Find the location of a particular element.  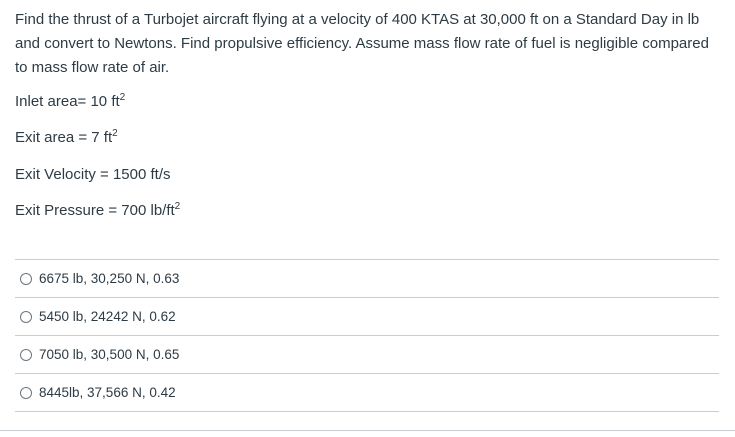

given-exit-velocity: Exit Velocity = 1500 ft/s is located at coordinates (93, 175).